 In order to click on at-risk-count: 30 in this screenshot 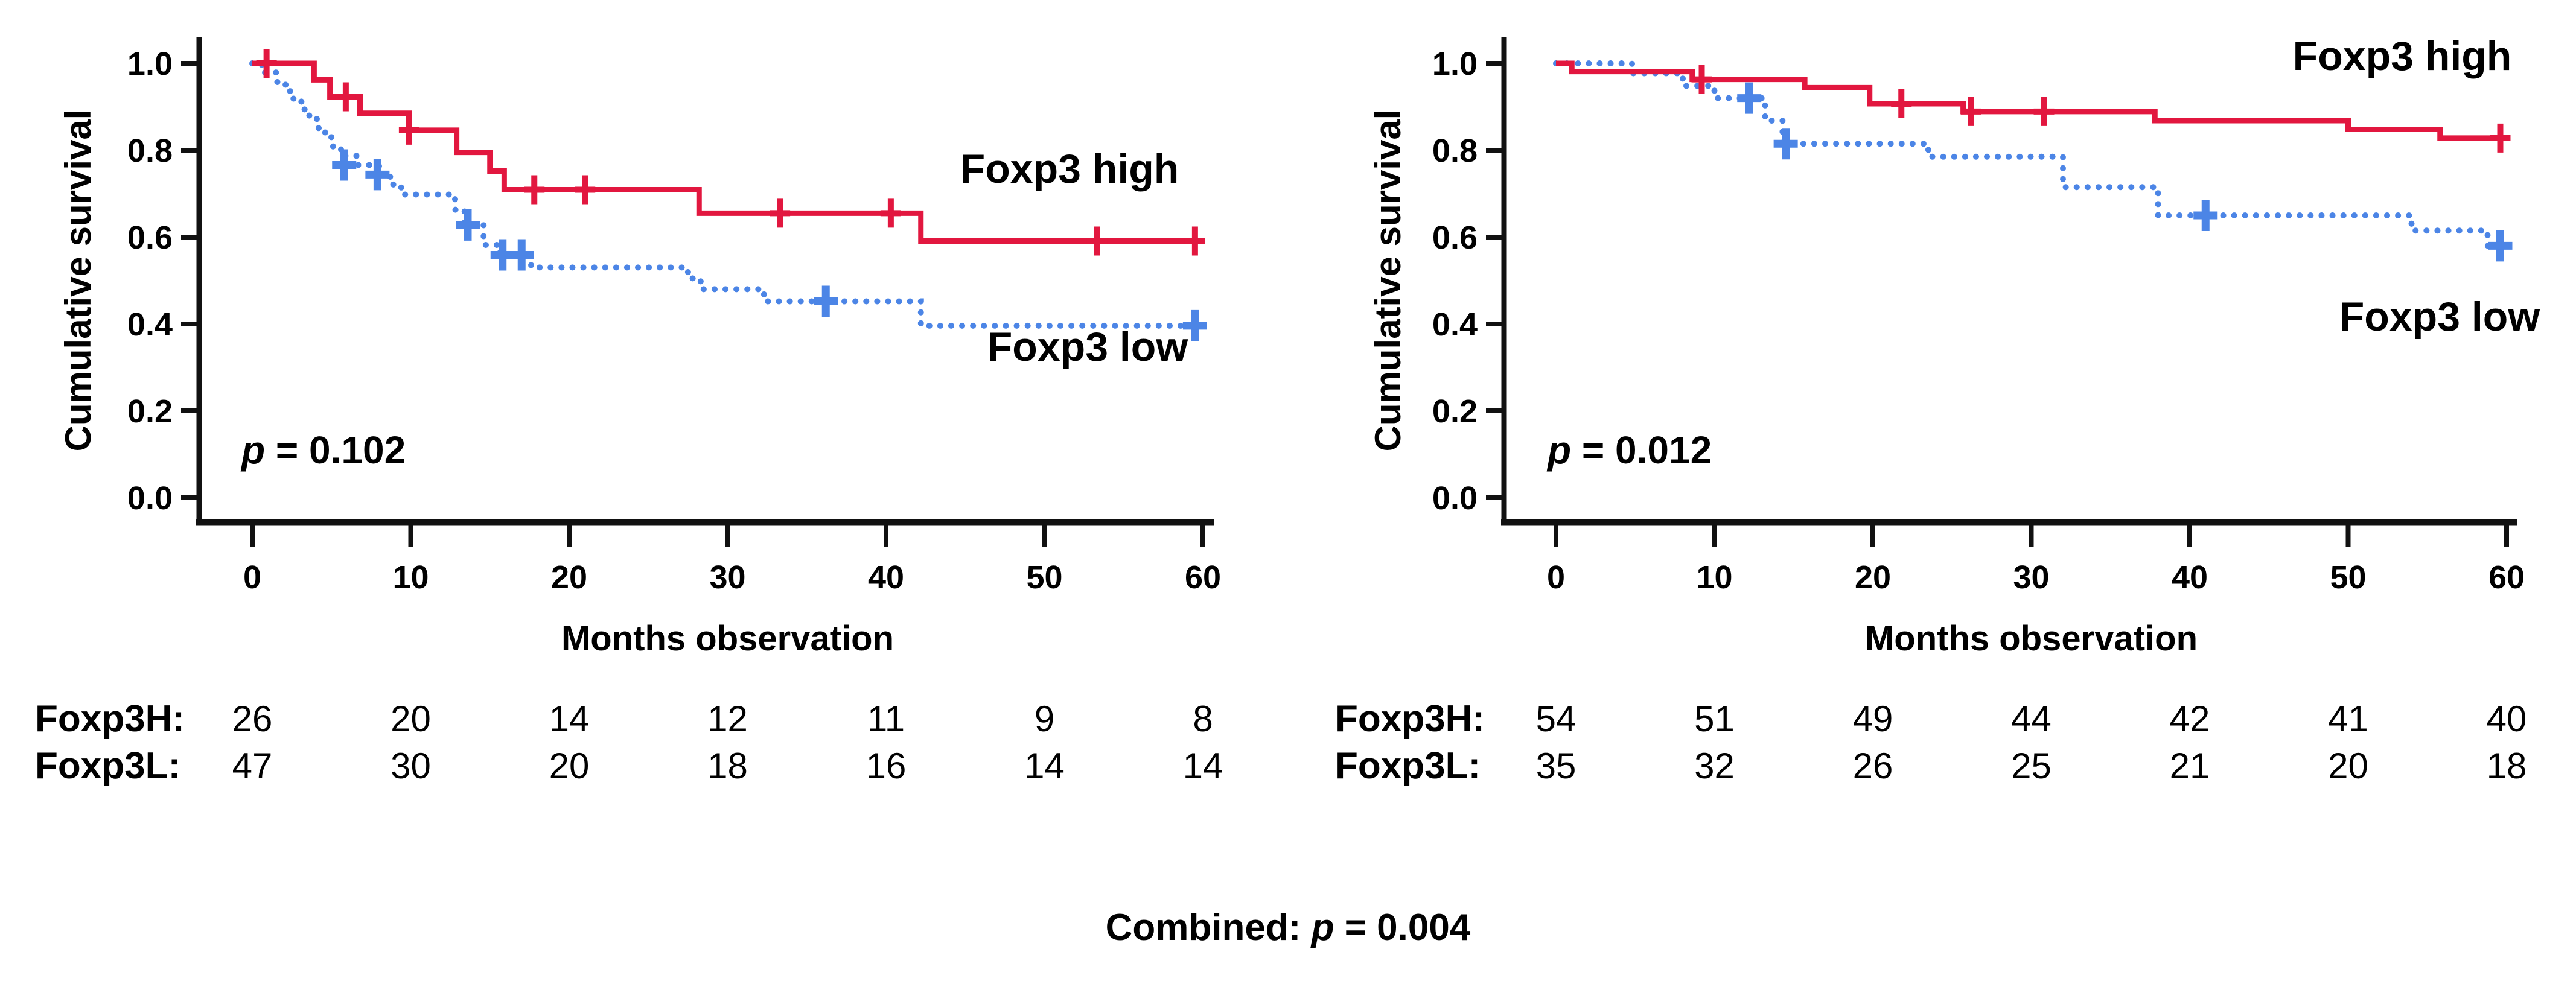, I will do `click(411, 766)`.